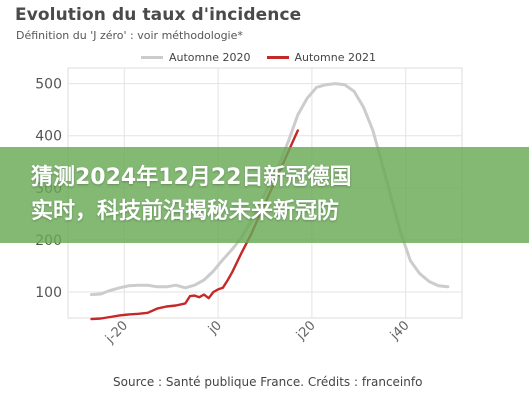  I want to click on y-tick-label: 500, so click(48, 85).